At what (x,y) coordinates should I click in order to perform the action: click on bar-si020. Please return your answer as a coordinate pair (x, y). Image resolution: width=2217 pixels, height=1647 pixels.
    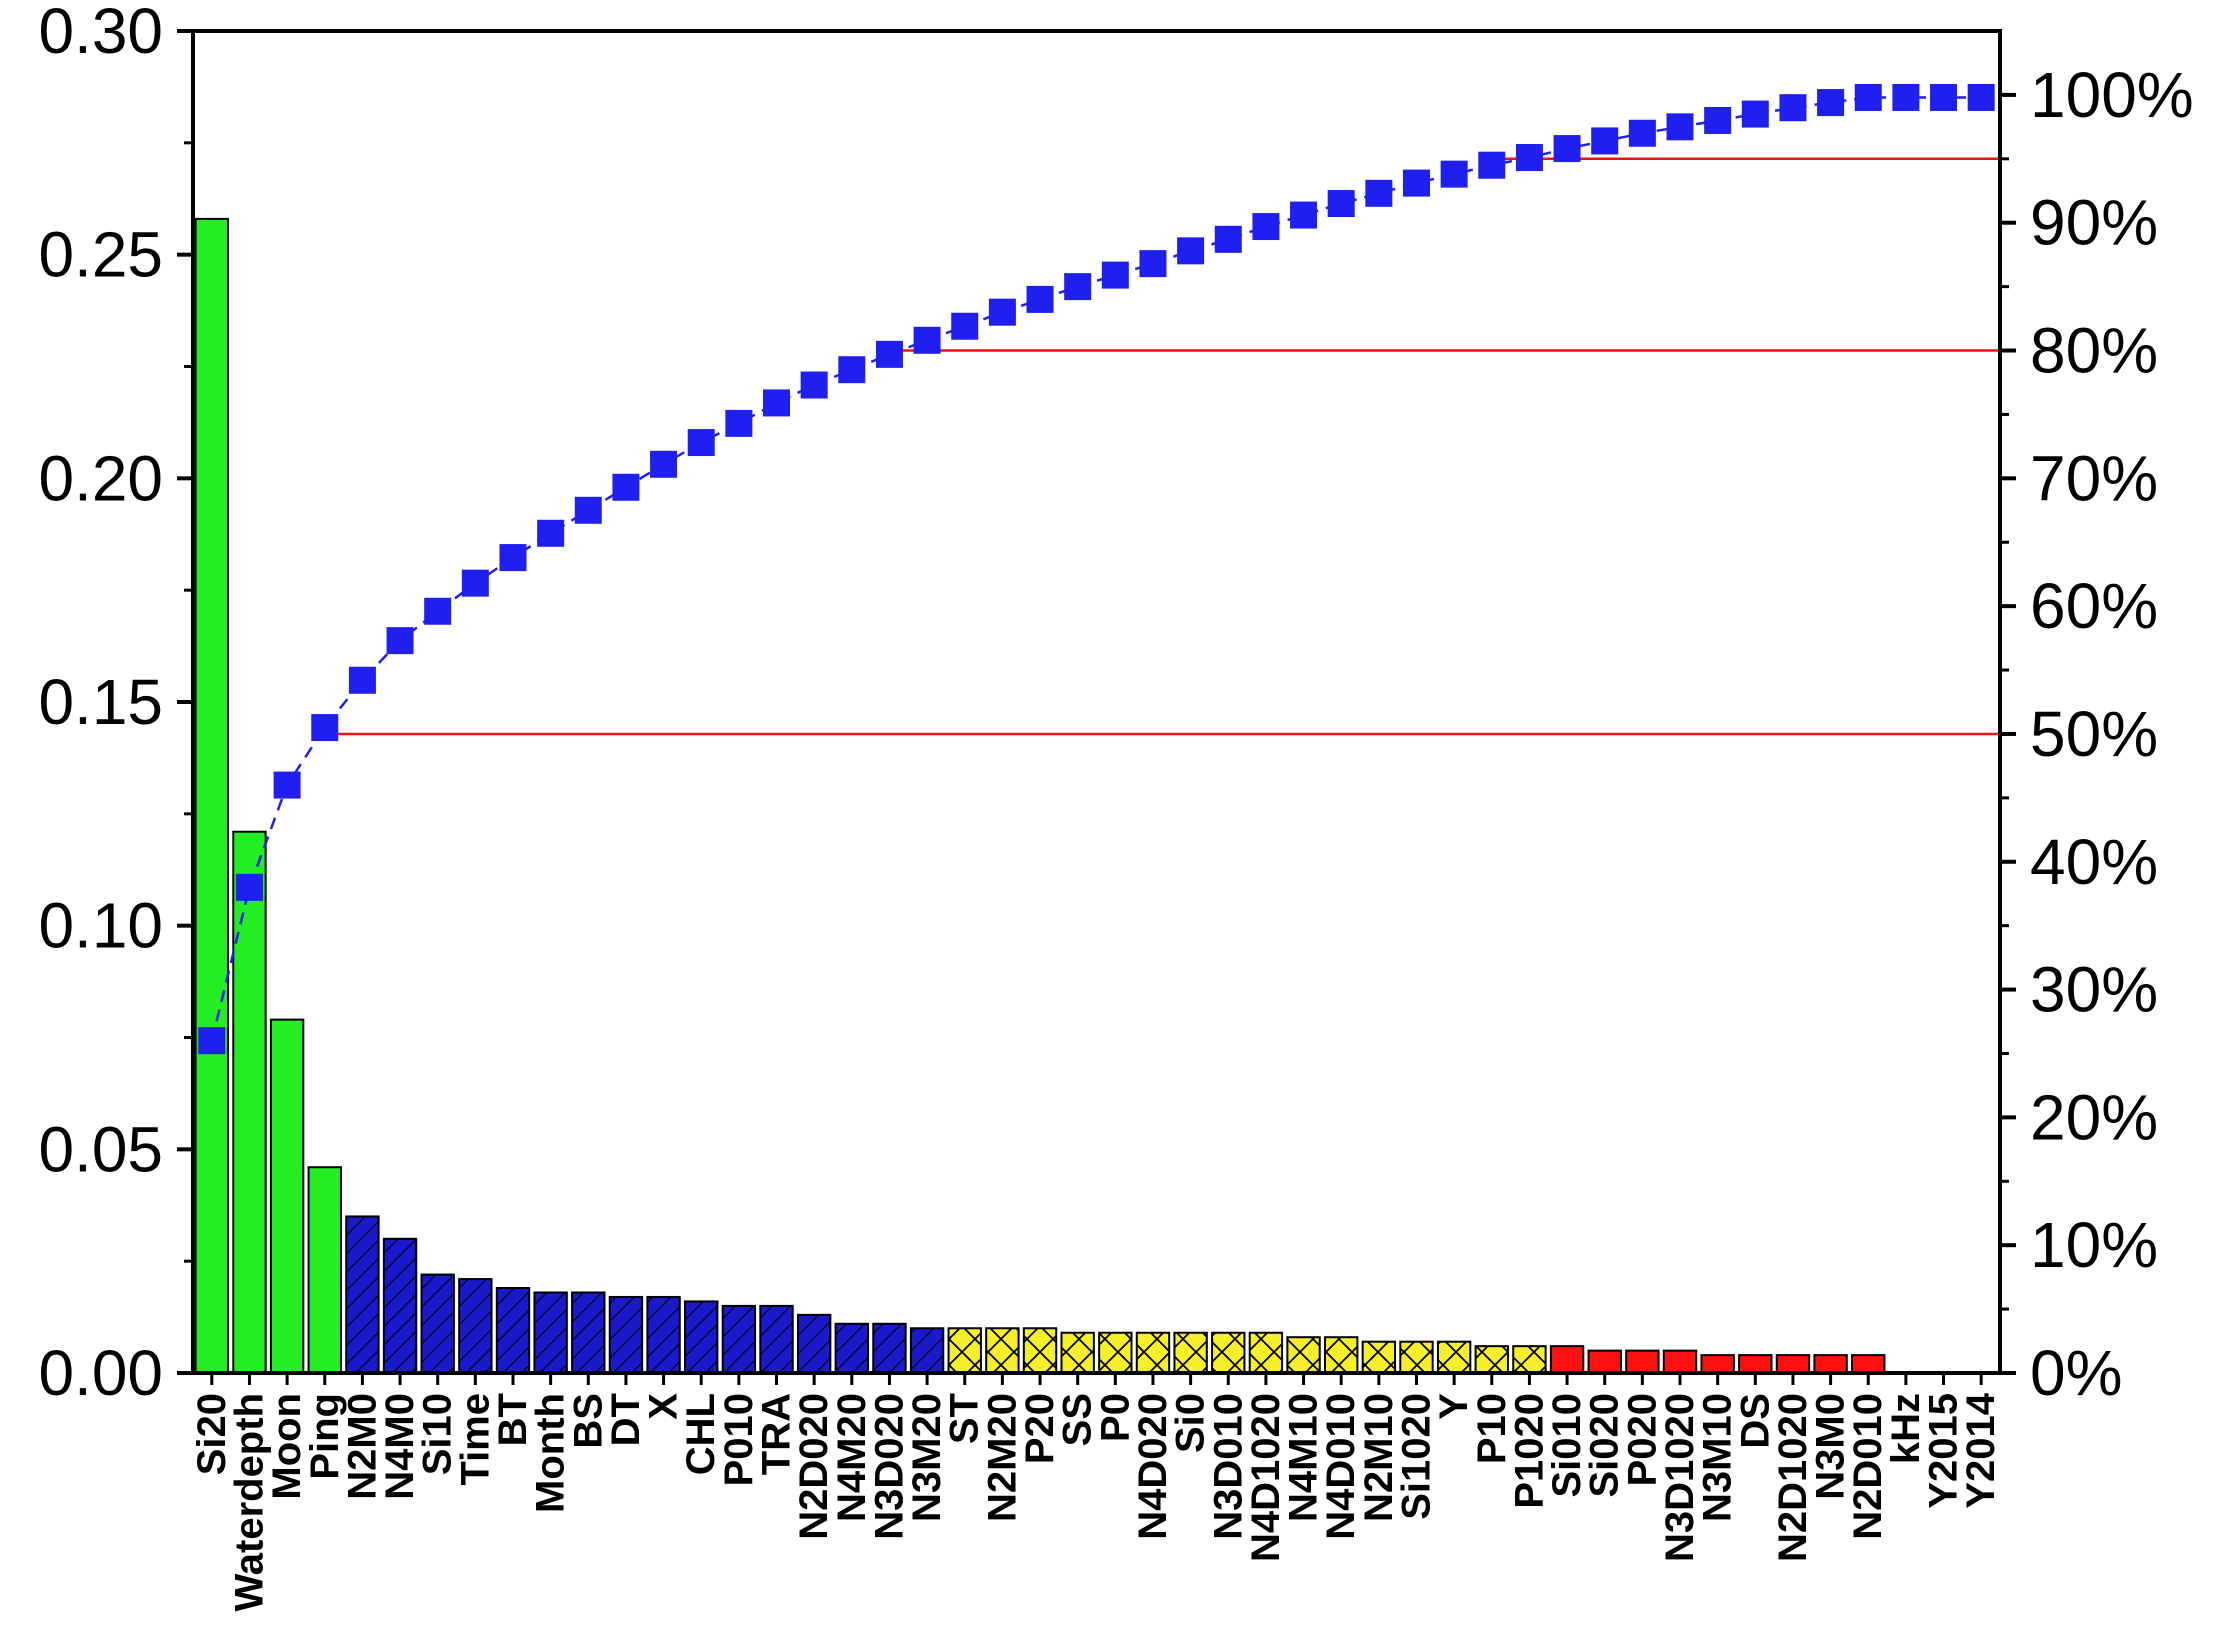
    Looking at the image, I should click on (1604, 1362).